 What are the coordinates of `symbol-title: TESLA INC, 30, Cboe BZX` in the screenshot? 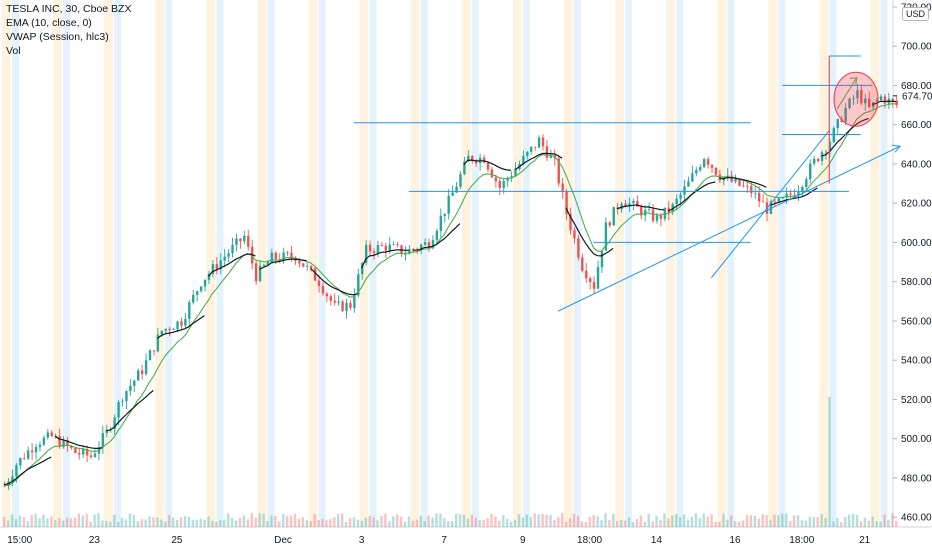 It's located at (69, 9).